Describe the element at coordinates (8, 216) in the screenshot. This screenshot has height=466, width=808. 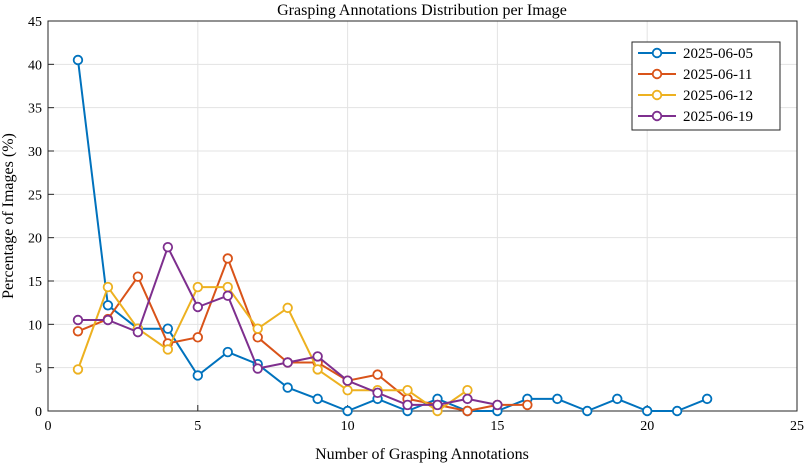
I see `y-axis-label: Percentage of Images (%)` at that location.